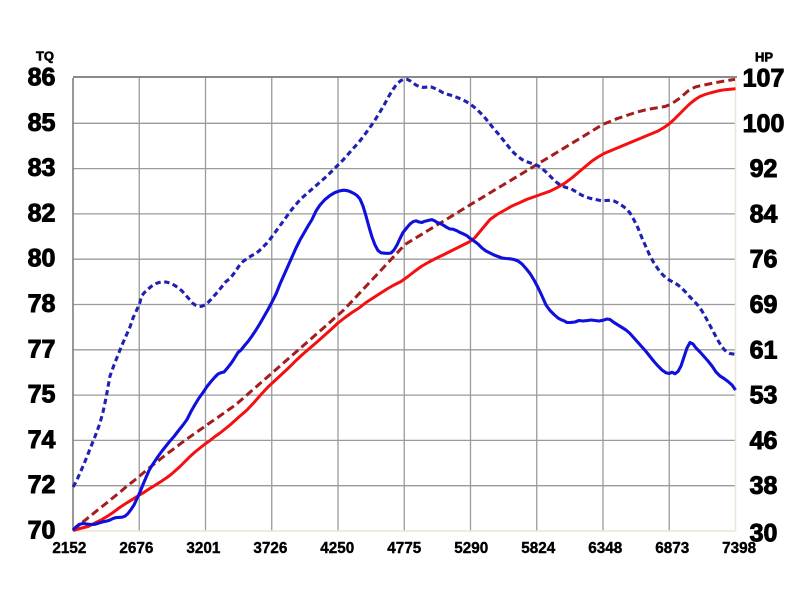 Image resolution: width=800 pixels, height=600 pixels. I want to click on svg-text: 75, so click(42, 395).